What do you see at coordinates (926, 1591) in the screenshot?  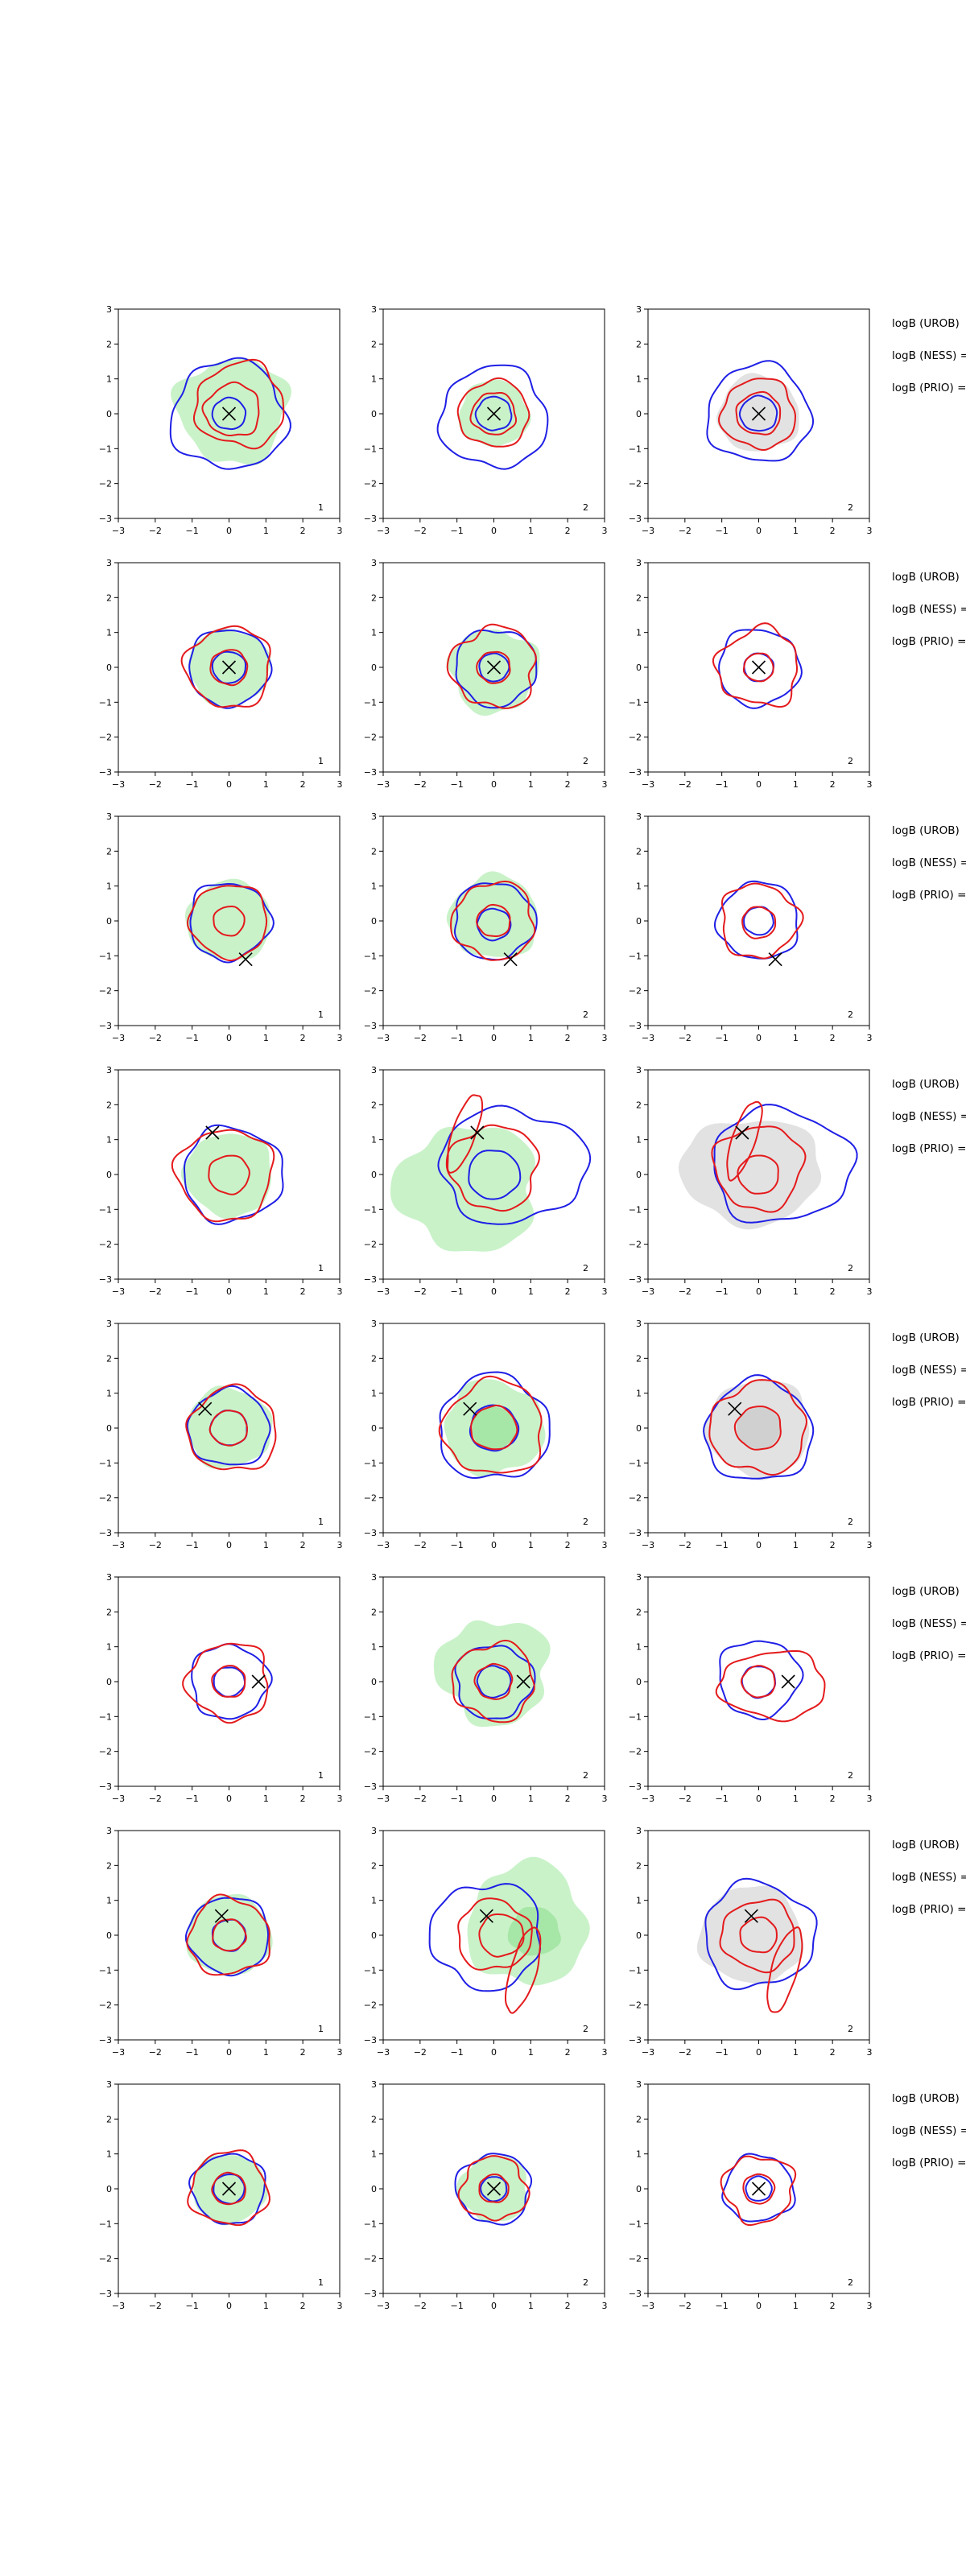 I see `row-6-annotation-1: logB (UROB)` at bounding box center [926, 1591].